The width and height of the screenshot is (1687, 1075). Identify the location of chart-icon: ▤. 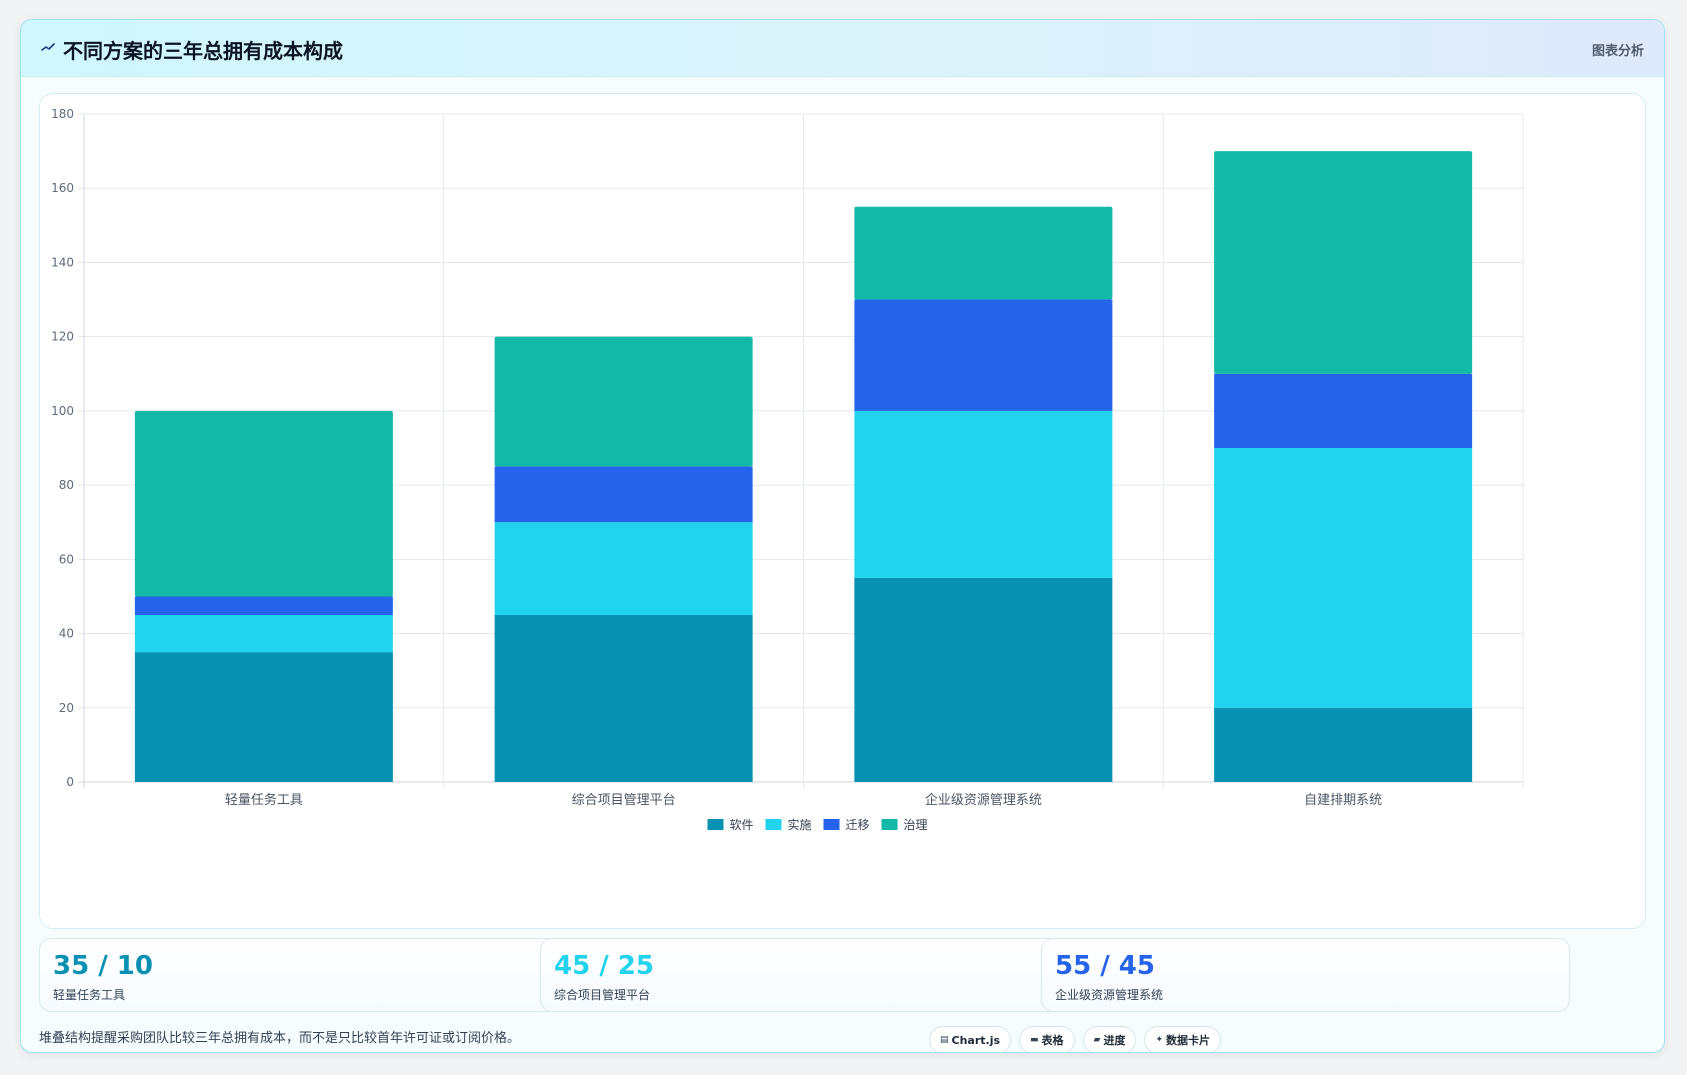
(944, 1040).